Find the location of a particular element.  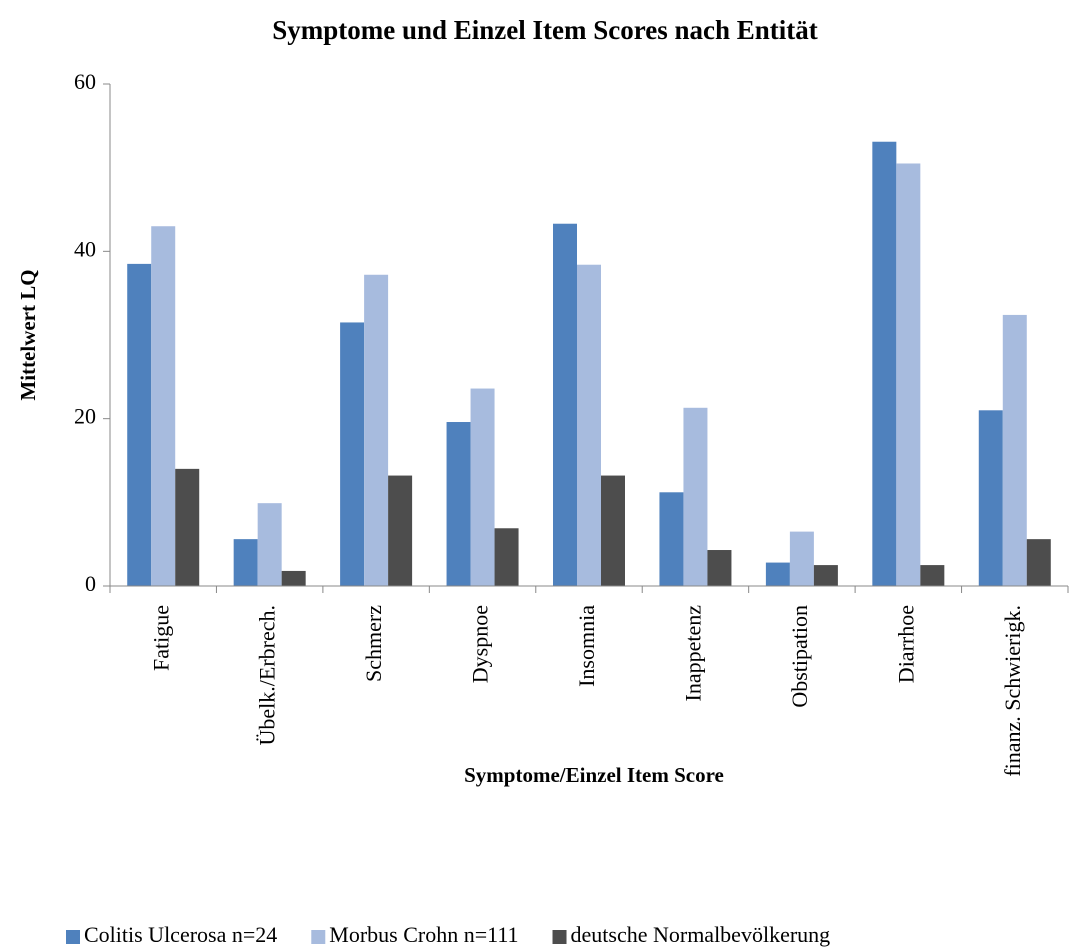

x-tick-label: Diarrhoe is located at coordinates (905, 644).